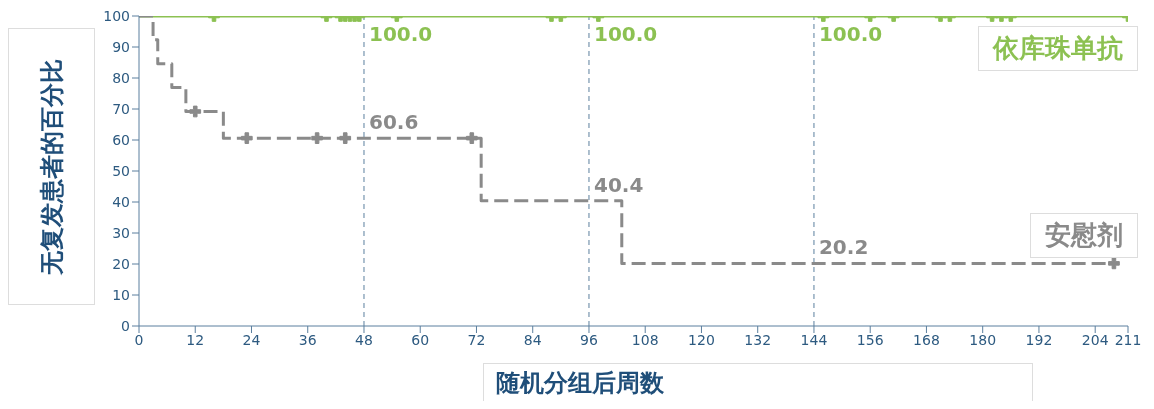 This screenshot has height=409, width=1154. Describe the element at coordinates (307, 339) in the screenshot. I see `x-tick-label: 36` at that location.